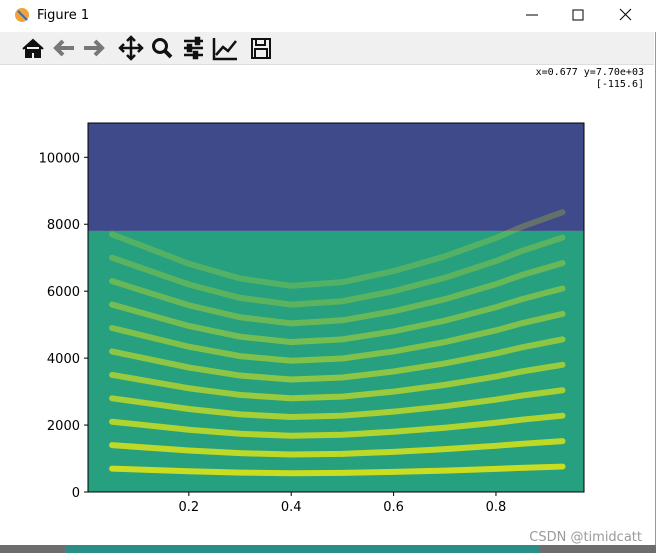  I want to click on x-tick-label: 0.6, so click(393, 507).